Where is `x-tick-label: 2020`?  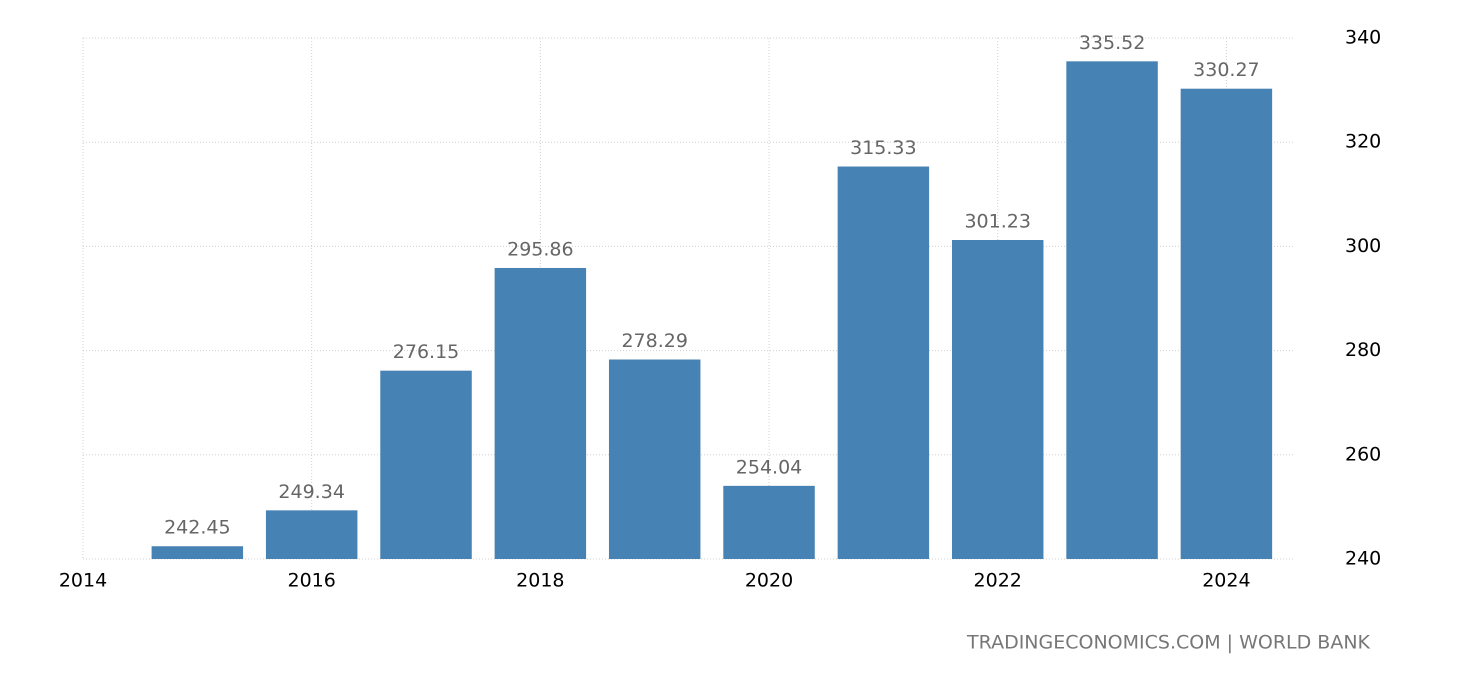 x-tick-label: 2020 is located at coordinates (769, 581).